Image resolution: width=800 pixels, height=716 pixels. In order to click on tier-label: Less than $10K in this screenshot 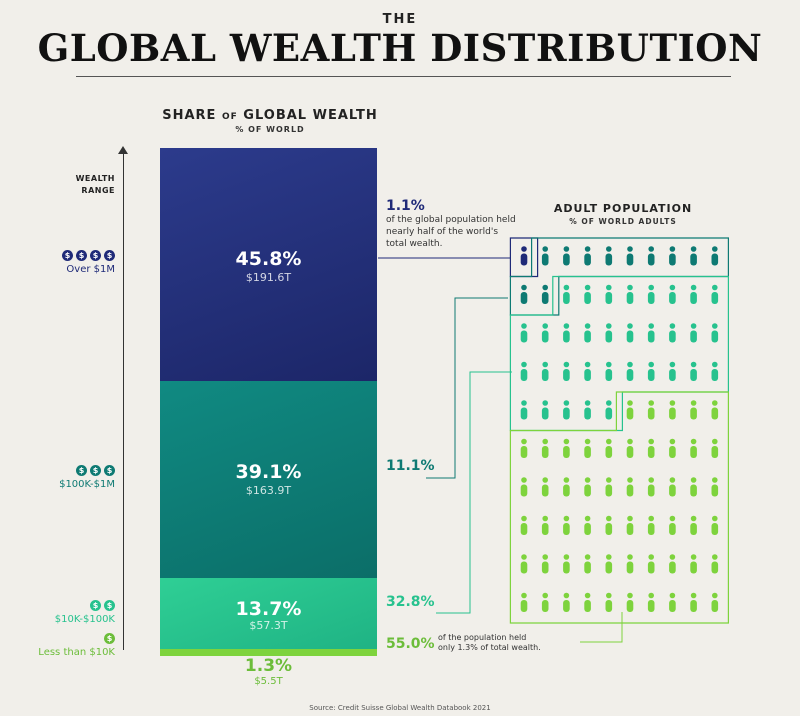, I will do `click(76, 652)`.